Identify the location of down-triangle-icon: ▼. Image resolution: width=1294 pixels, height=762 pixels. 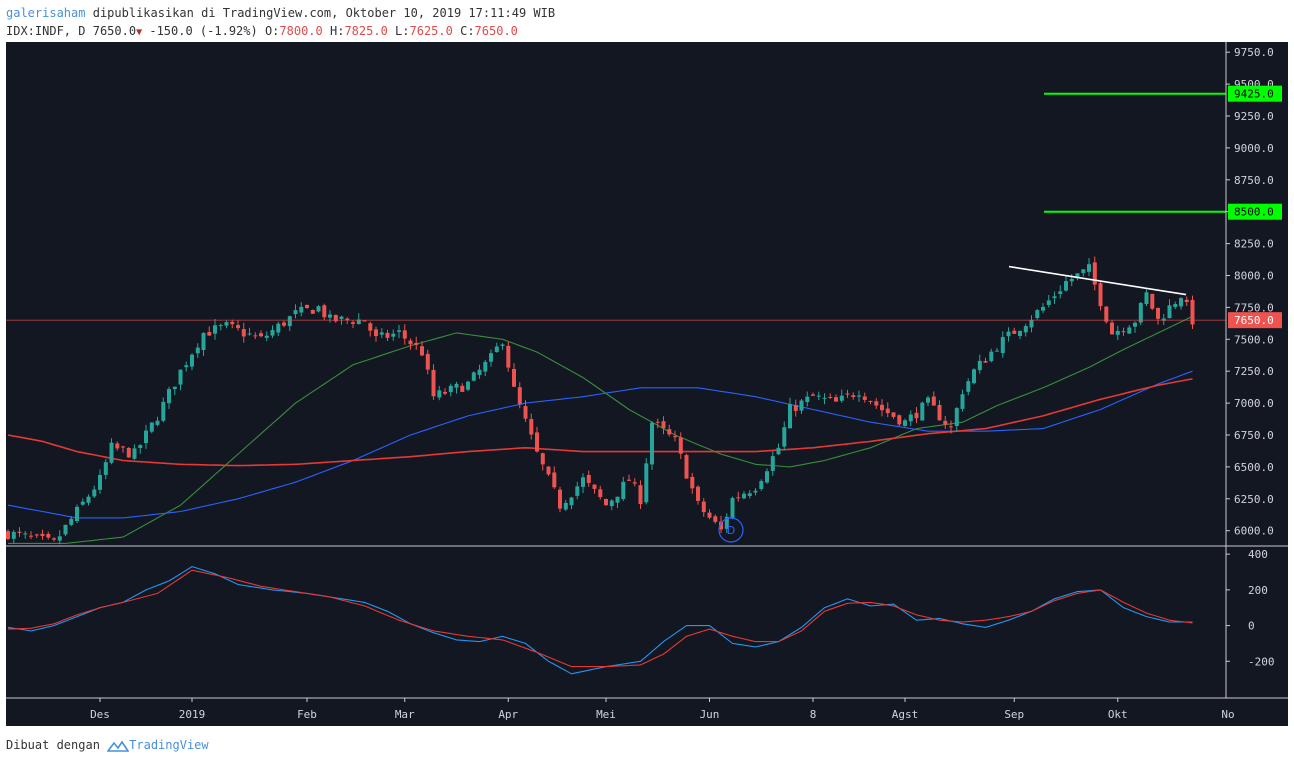
(139, 32).